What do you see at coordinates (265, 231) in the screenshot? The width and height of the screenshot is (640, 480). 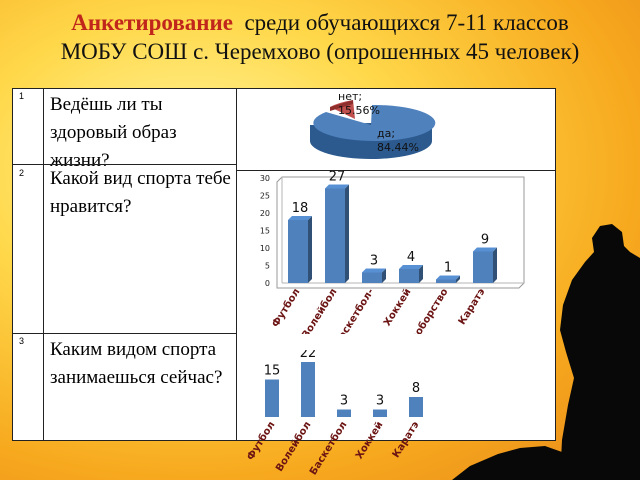 I see `y-tick-label: 15` at bounding box center [265, 231].